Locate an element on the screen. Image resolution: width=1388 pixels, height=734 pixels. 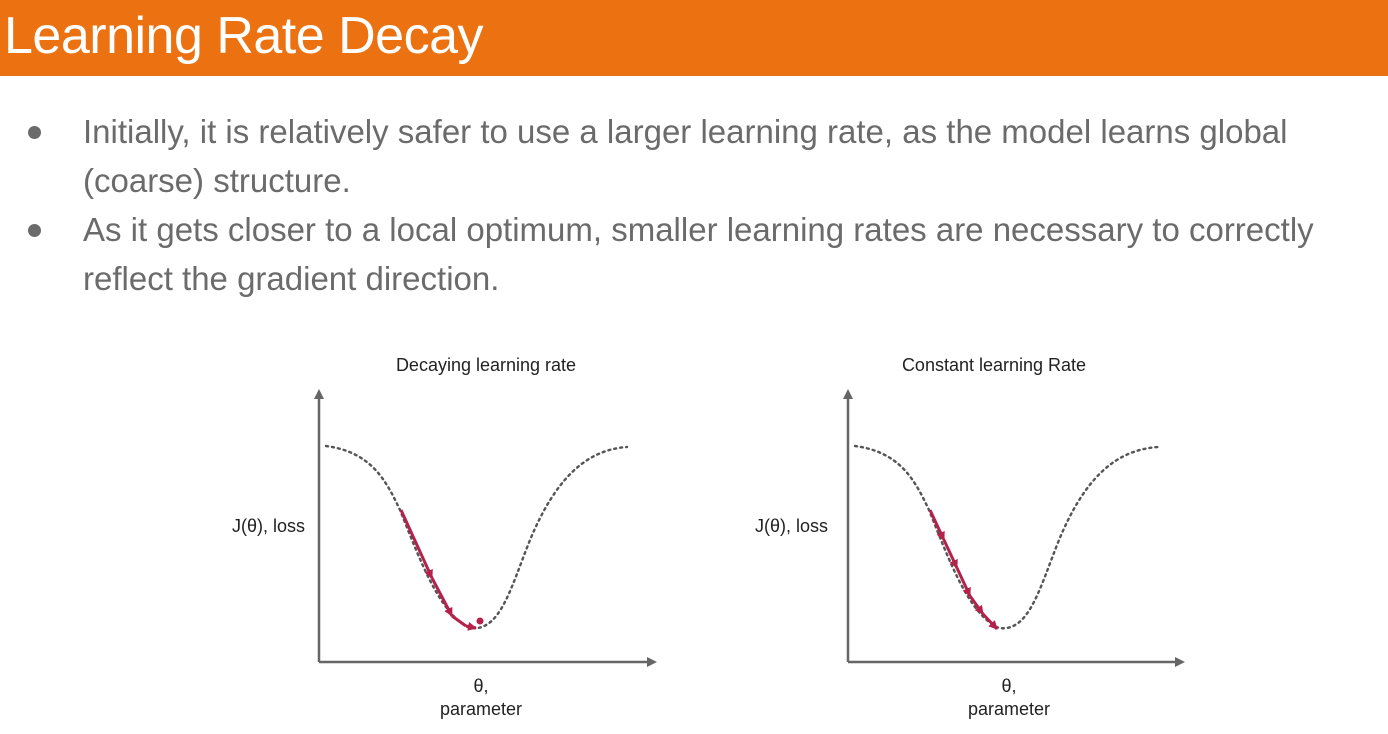
optimum-dot is located at coordinates (480, 621).